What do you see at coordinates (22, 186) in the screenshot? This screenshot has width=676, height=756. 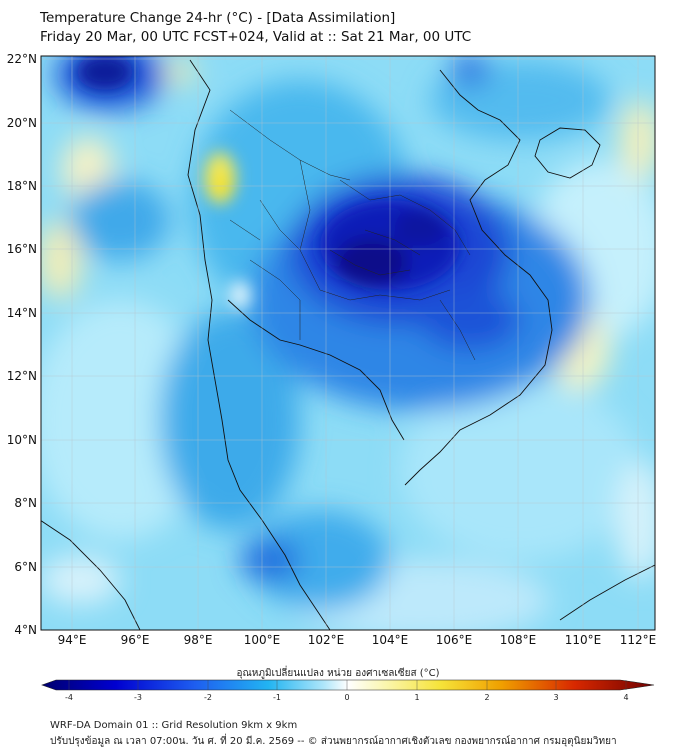 I see `lat-label: 18°N` at bounding box center [22, 186].